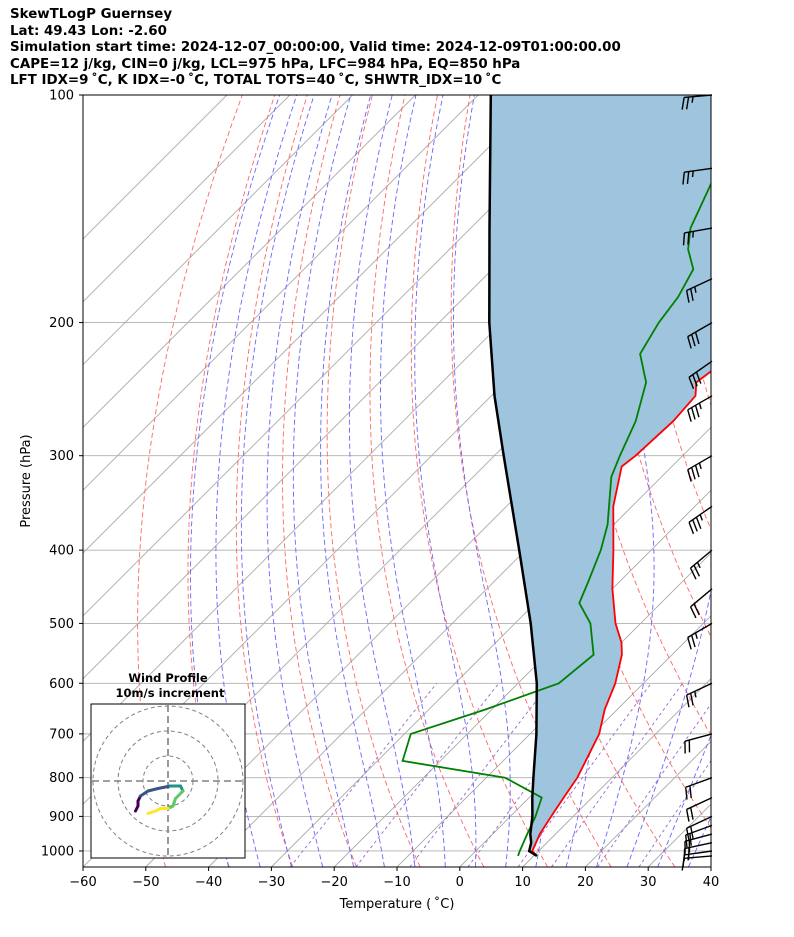 The width and height of the screenshot is (794, 937). I want to click on y-tick-label: 800, so click(61, 778).